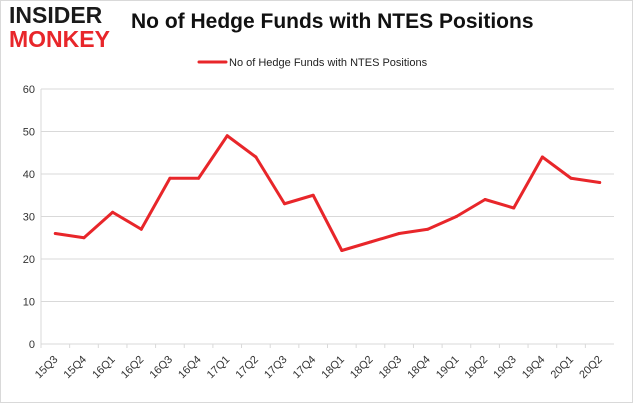 Image resolution: width=635 pixels, height=405 pixels. What do you see at coordinates (456, 216) in the screenshot?
I see `data-point-19Q1` at bounding box center [456, 216].